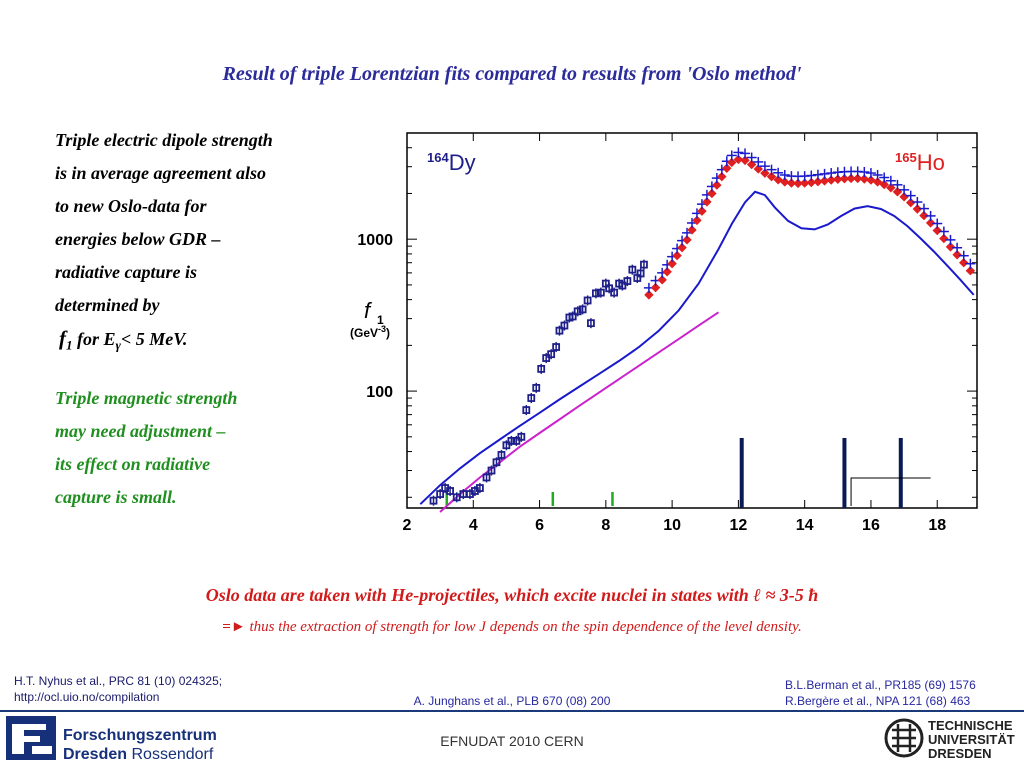  Describe the element at coordinates (172, 754) in the screenshot. I see `fzd-rossendorf: Rossendorf` at that location.